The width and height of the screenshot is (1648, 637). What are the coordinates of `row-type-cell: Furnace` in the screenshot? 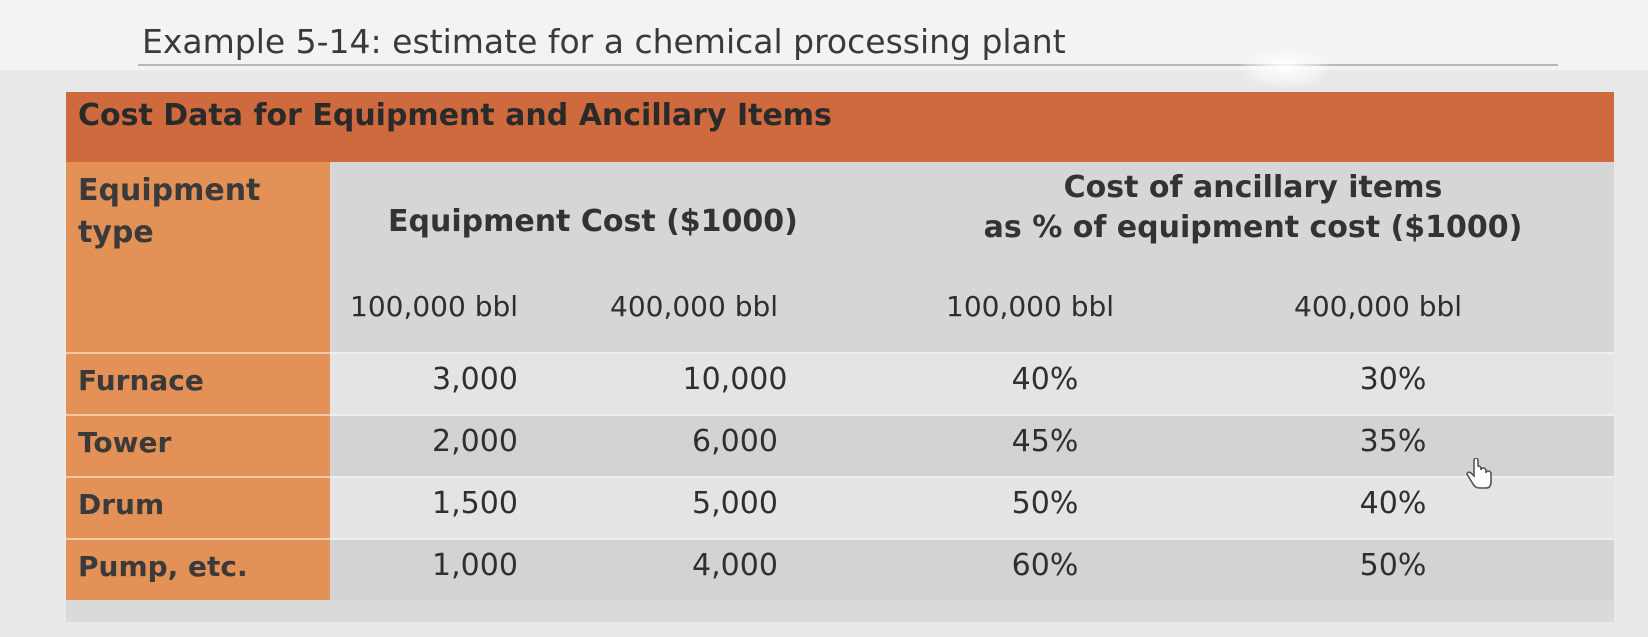 It's located at (198, 383).